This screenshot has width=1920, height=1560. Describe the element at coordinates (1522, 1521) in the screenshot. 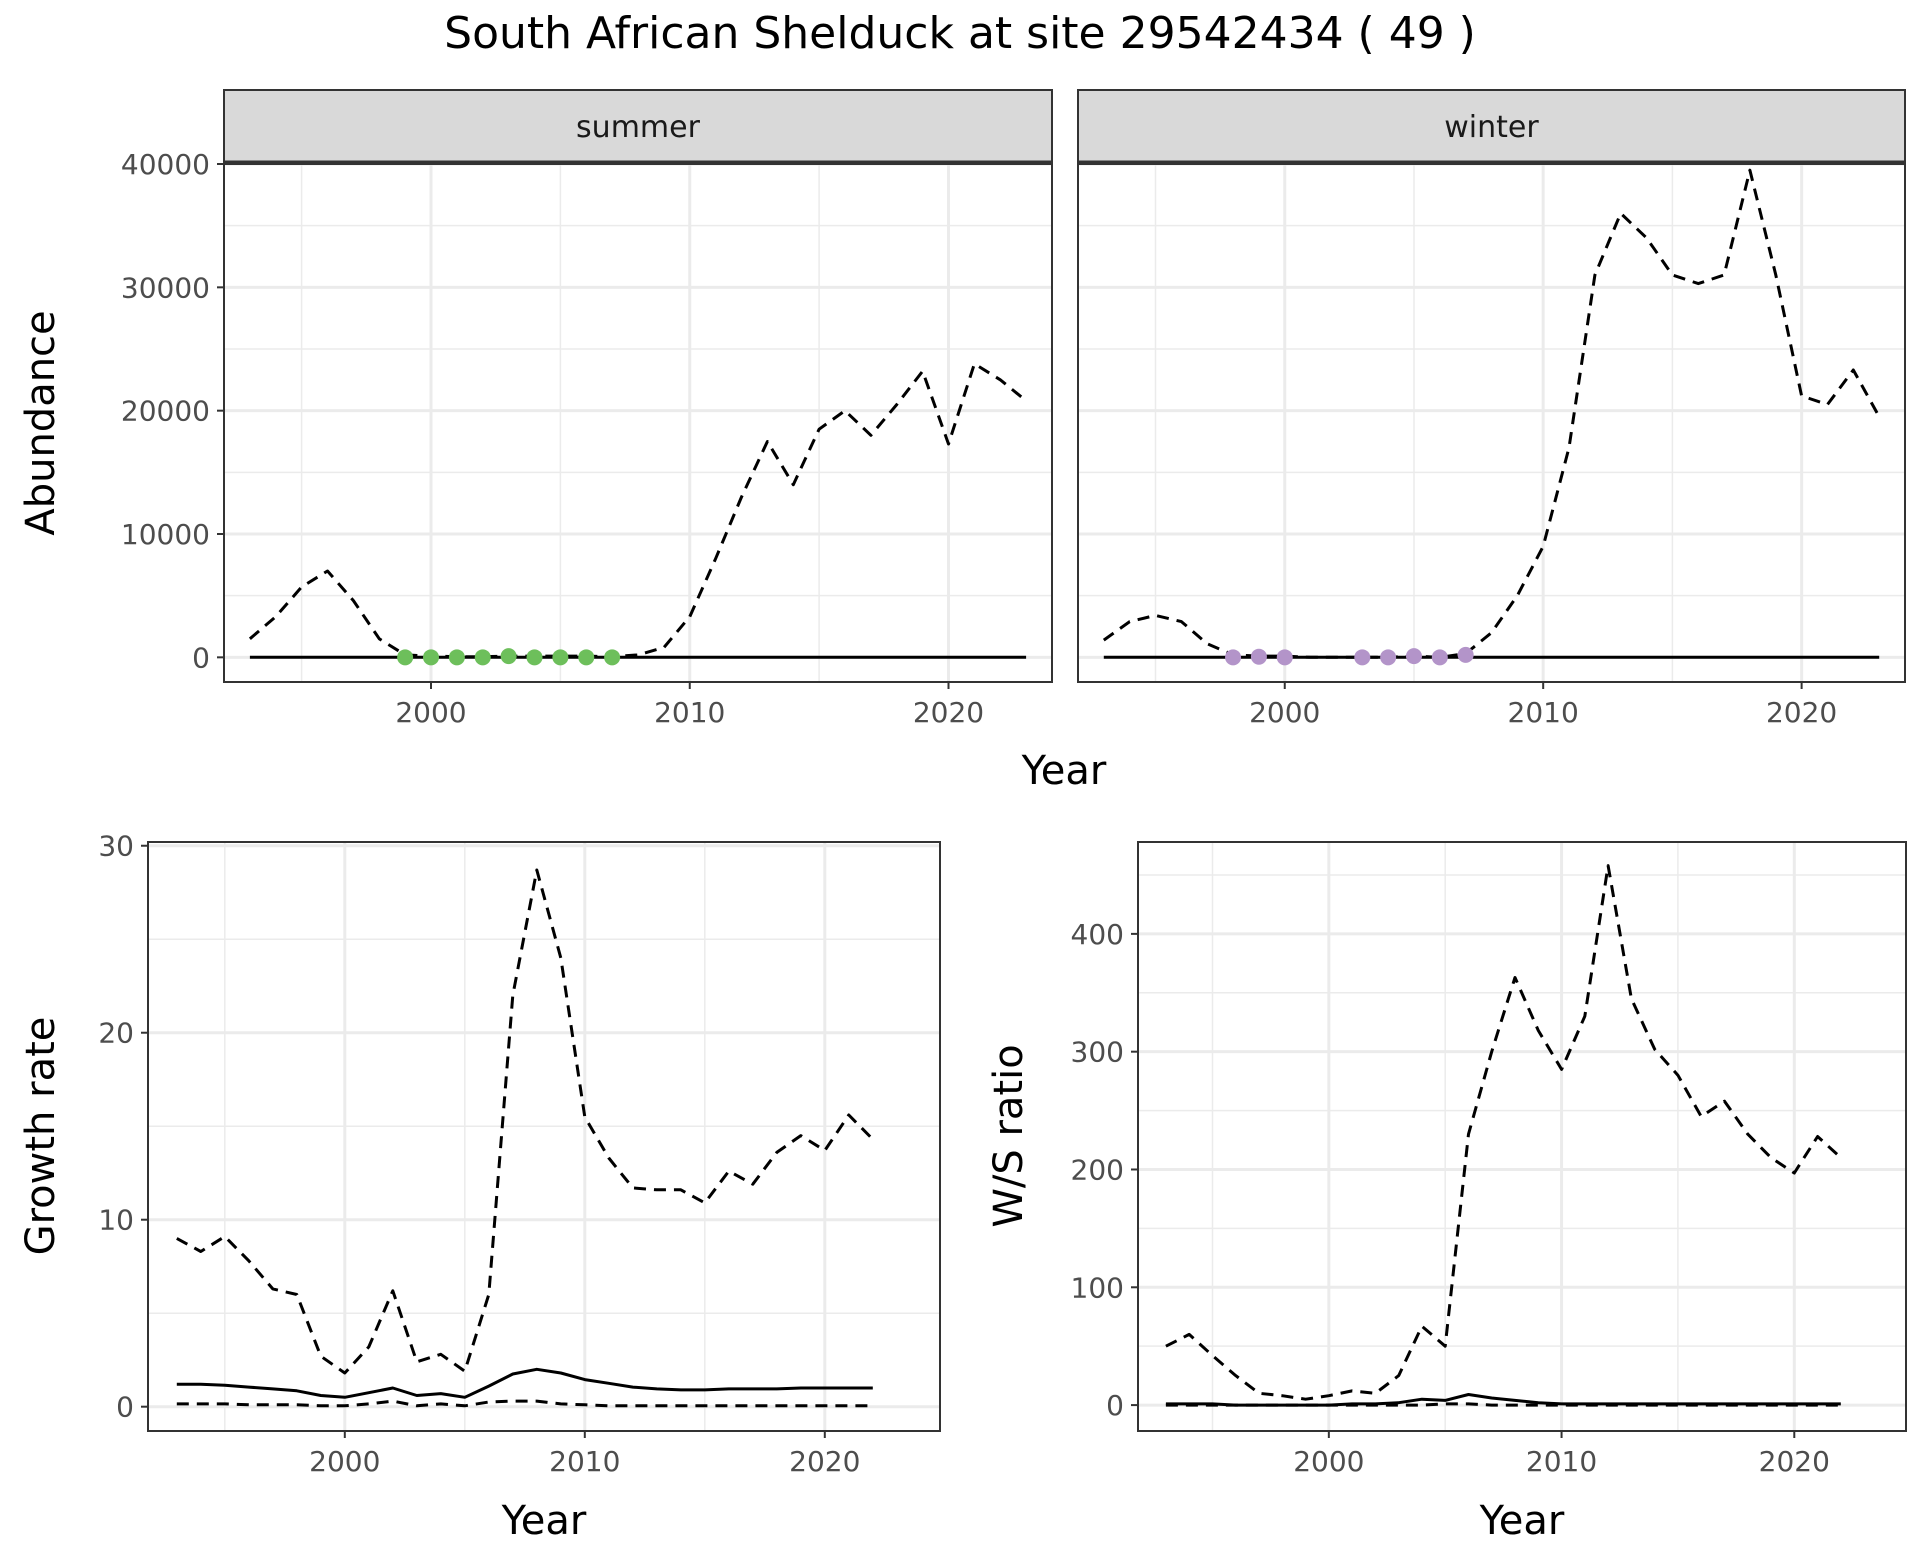

I see `x-axis-title-ratio: Year` at that location.